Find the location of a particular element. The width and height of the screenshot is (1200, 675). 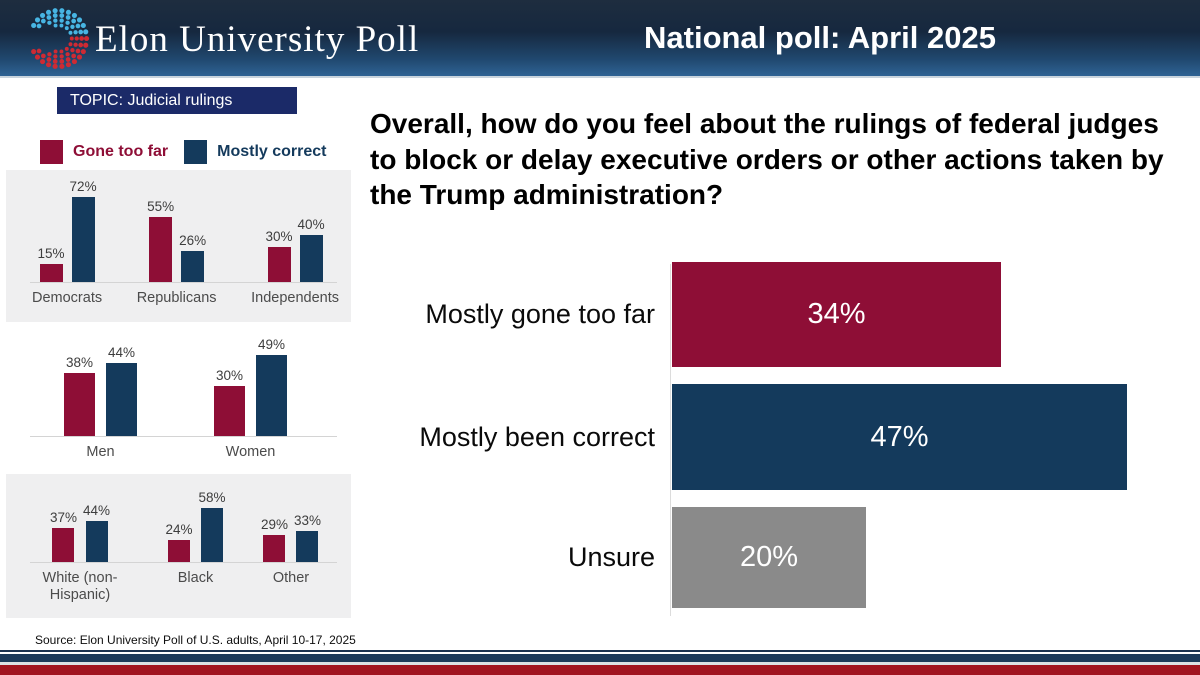

category-label: Women is located at coordinates (250, 452).